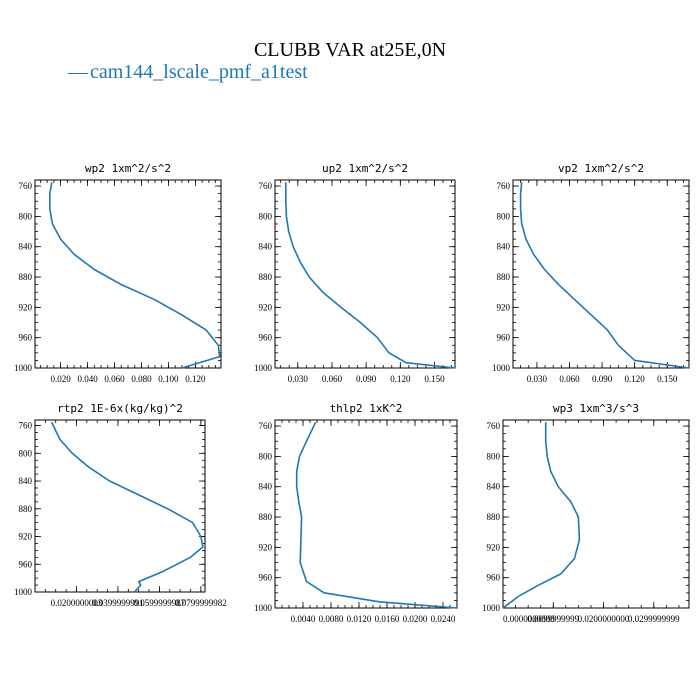  What do you see at coordinates (160, 603) in the screenshot?
I see `x-tick-label: 0.0599999987` at bounding box center [160, 603].